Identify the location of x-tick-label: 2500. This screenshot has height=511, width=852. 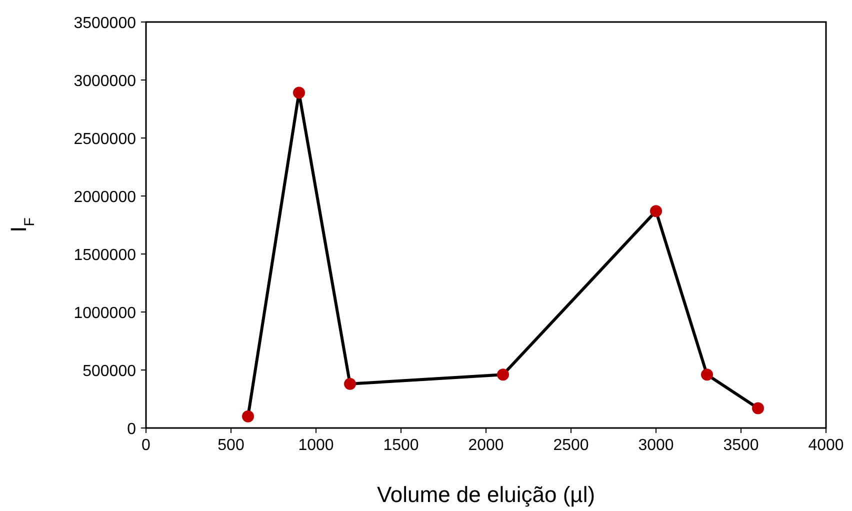
(571, 445).